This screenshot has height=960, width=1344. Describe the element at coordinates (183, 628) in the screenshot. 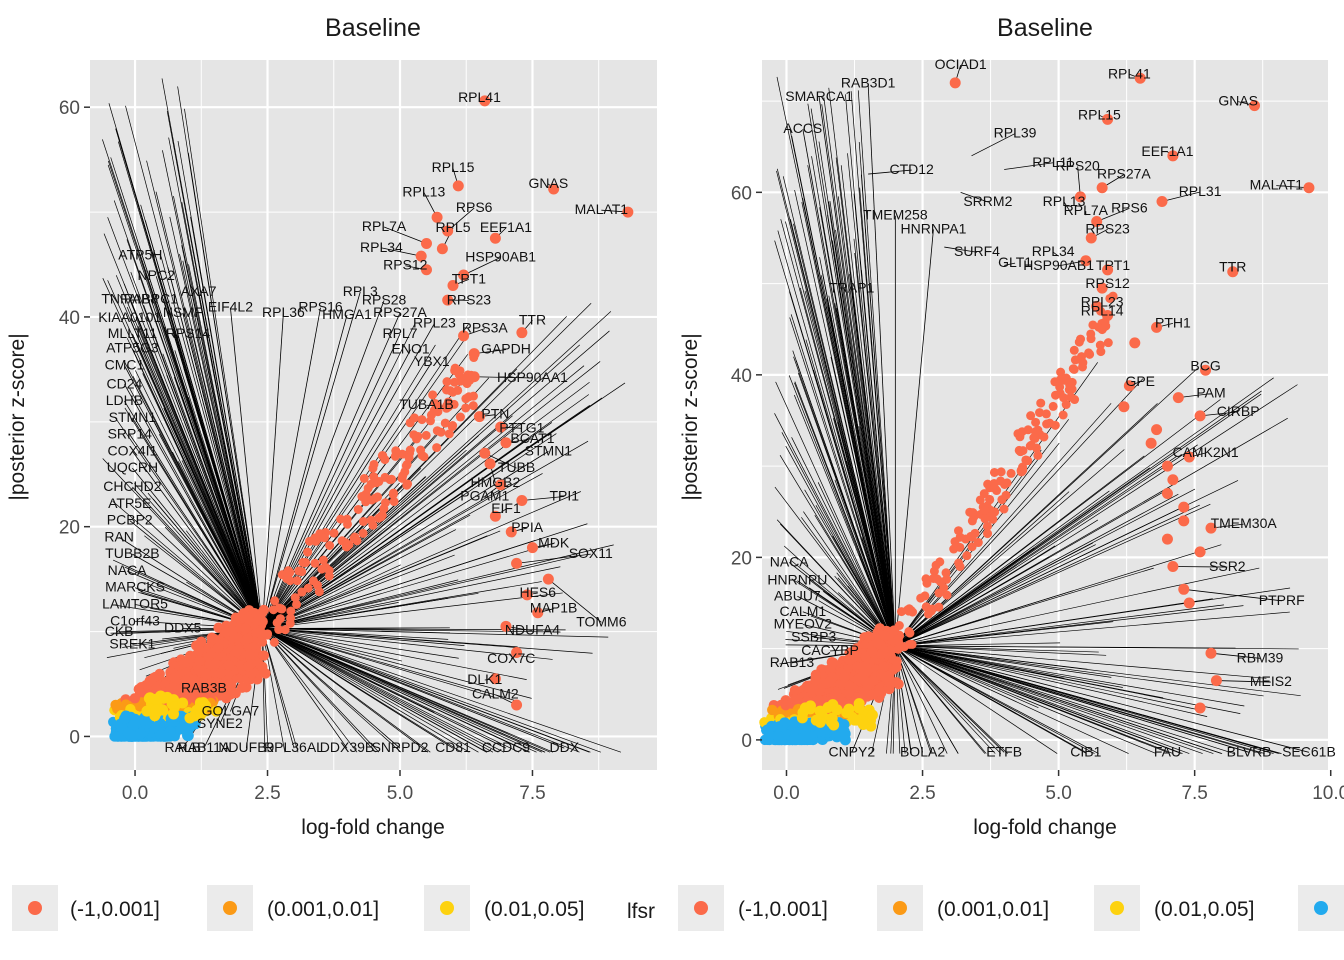

I see `gene-label: DDX5` at that location.